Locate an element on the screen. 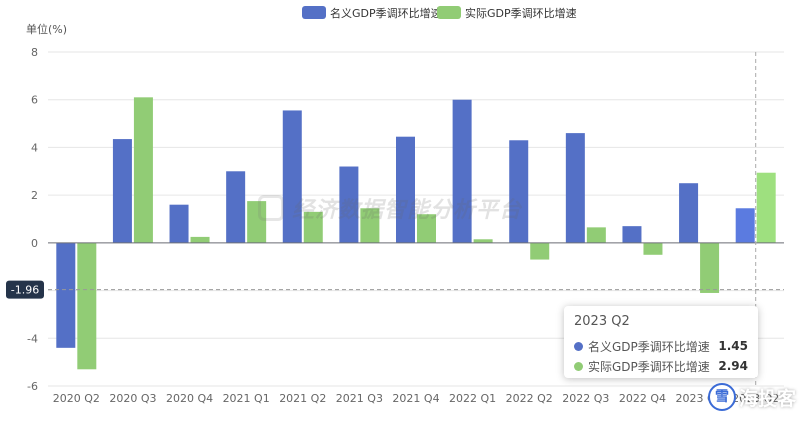 The image size is (800, 421). brand-badge: 雪 海投客 is located at coordinates (751, 397).